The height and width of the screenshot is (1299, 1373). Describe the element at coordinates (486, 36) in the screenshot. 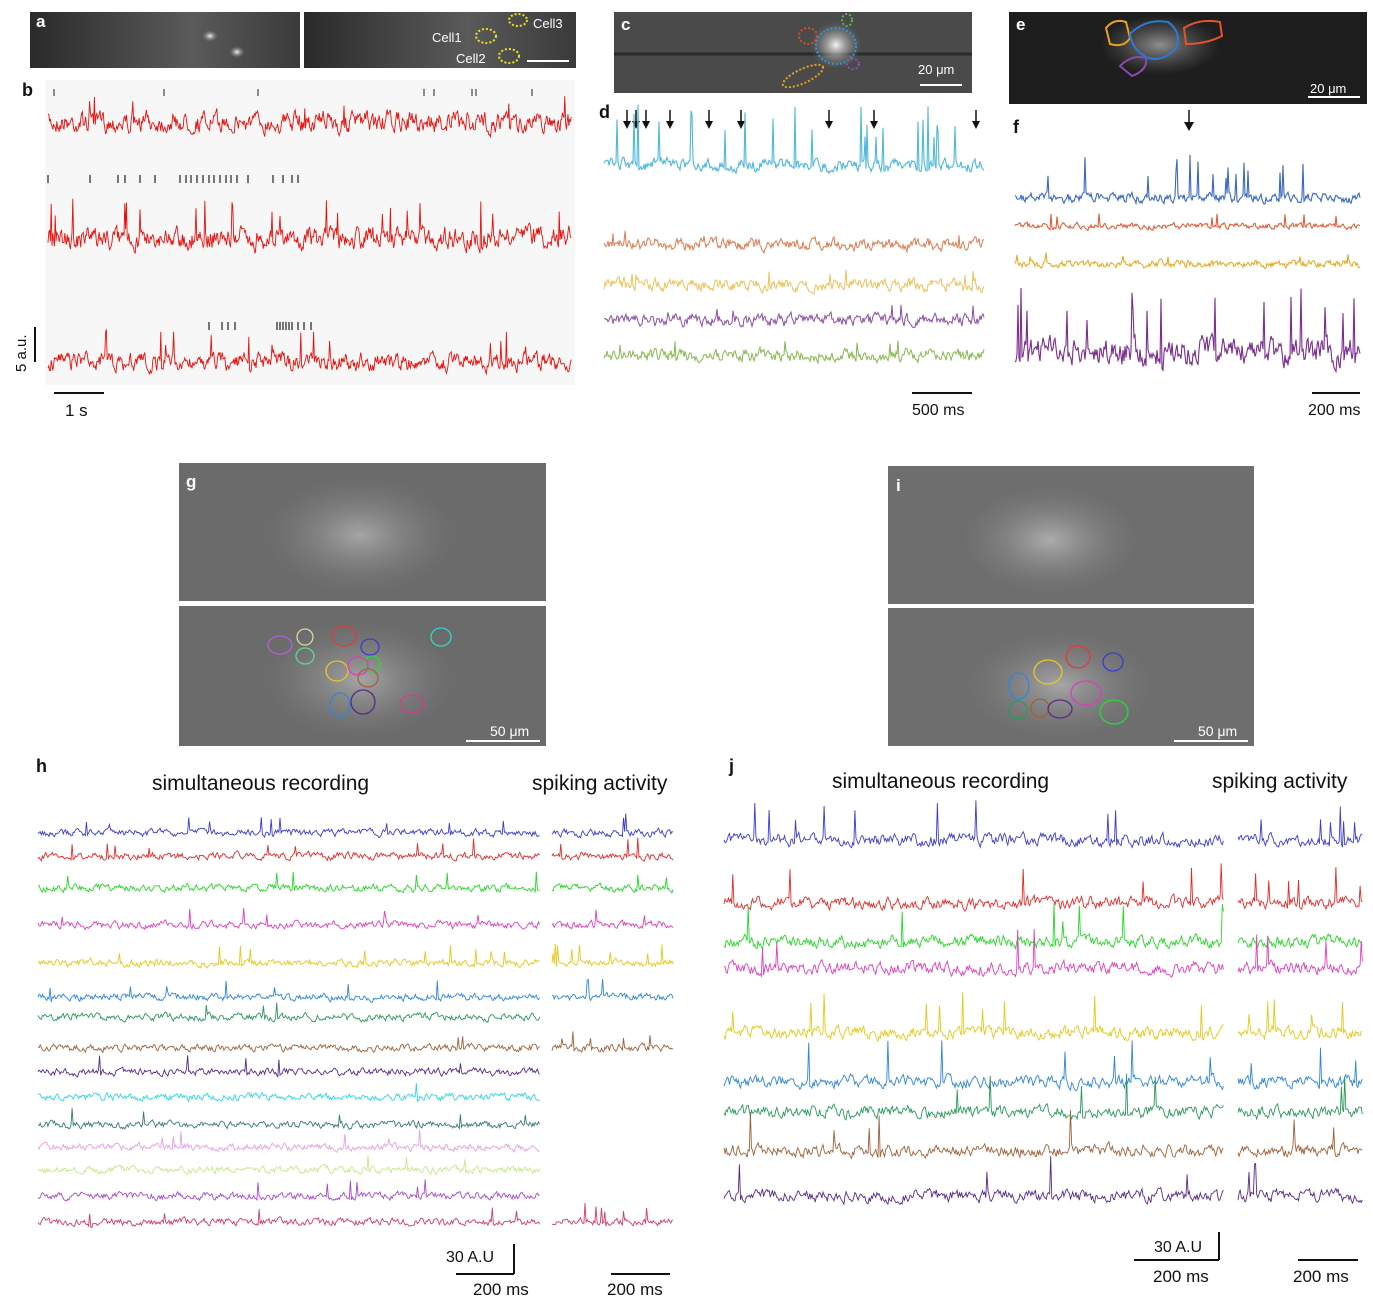

I see `cell1-outline` at that location.